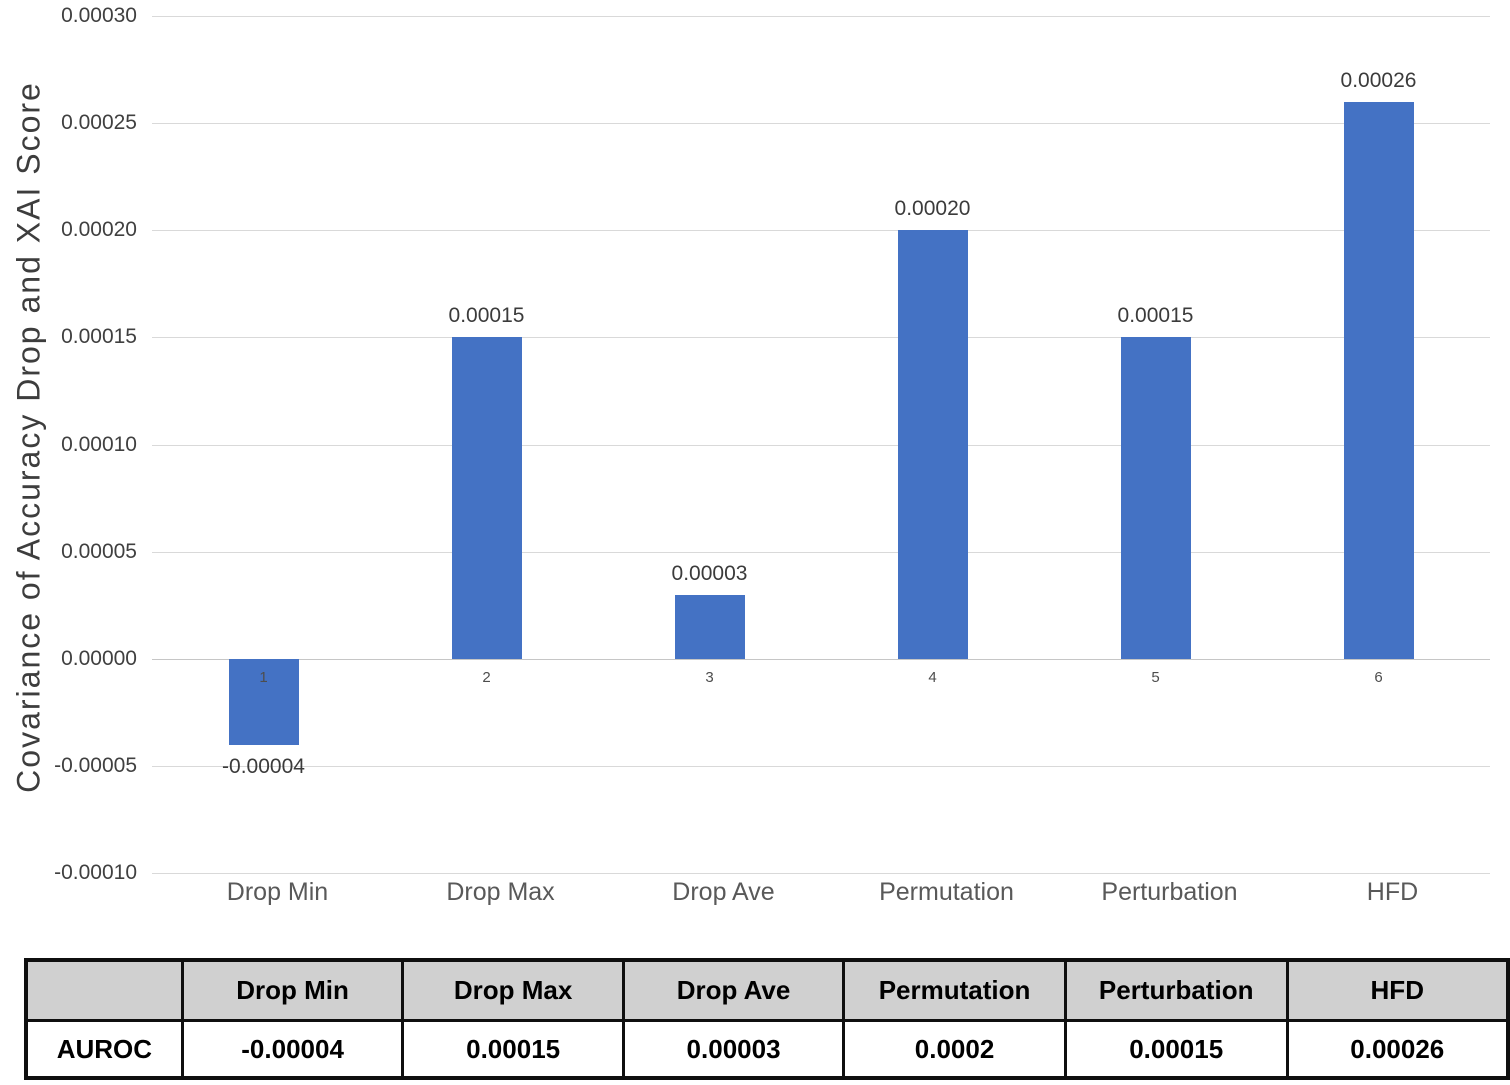 Image resolution: width=1510 pixels, height=1085 pixels. I want to click on category-index-label: 3, so click(709, 677).